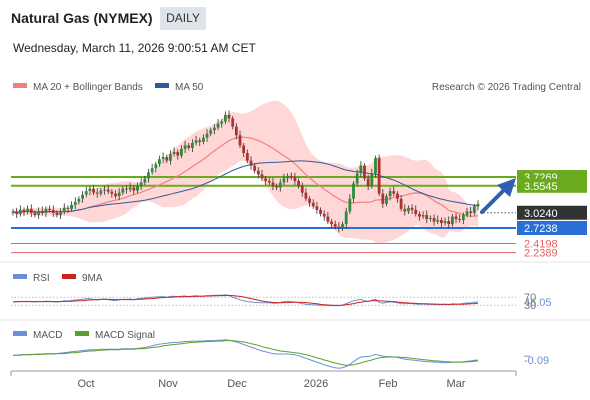 This screenshot has width=590, height=400. What do you see at coordinates (237, 384) in the screenshot?
I see `x-tick-label: Dec` at bounding box center [237, 384].